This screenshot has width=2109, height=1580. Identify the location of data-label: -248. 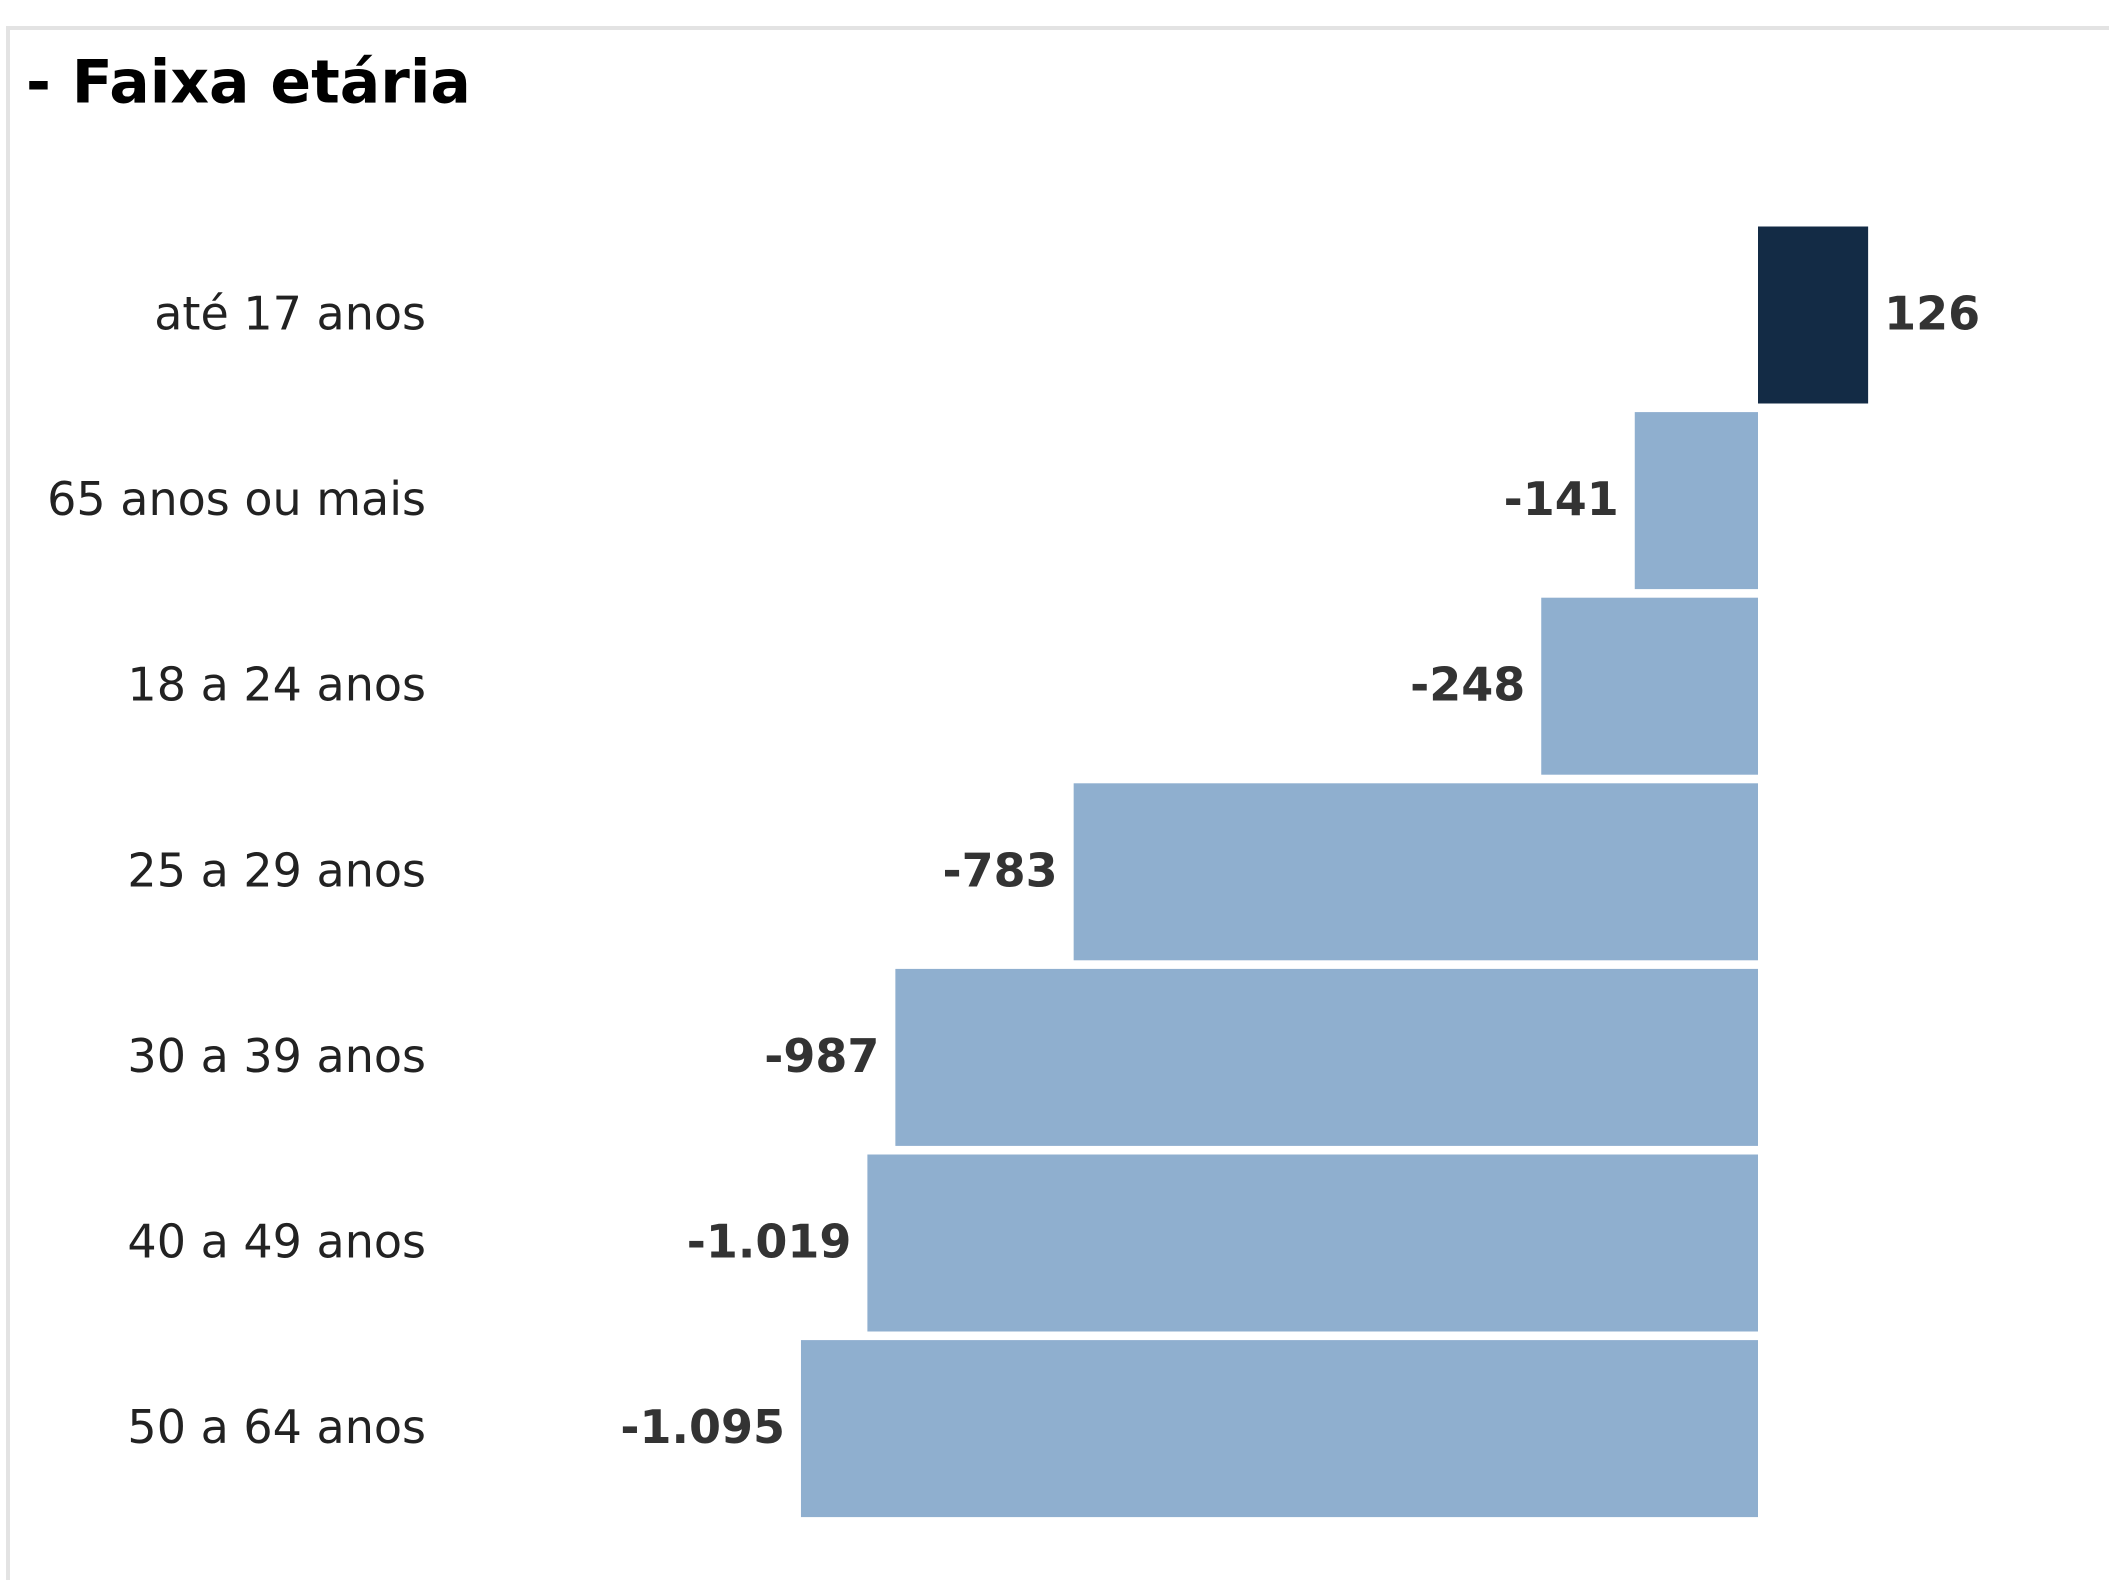
(1467, 685).